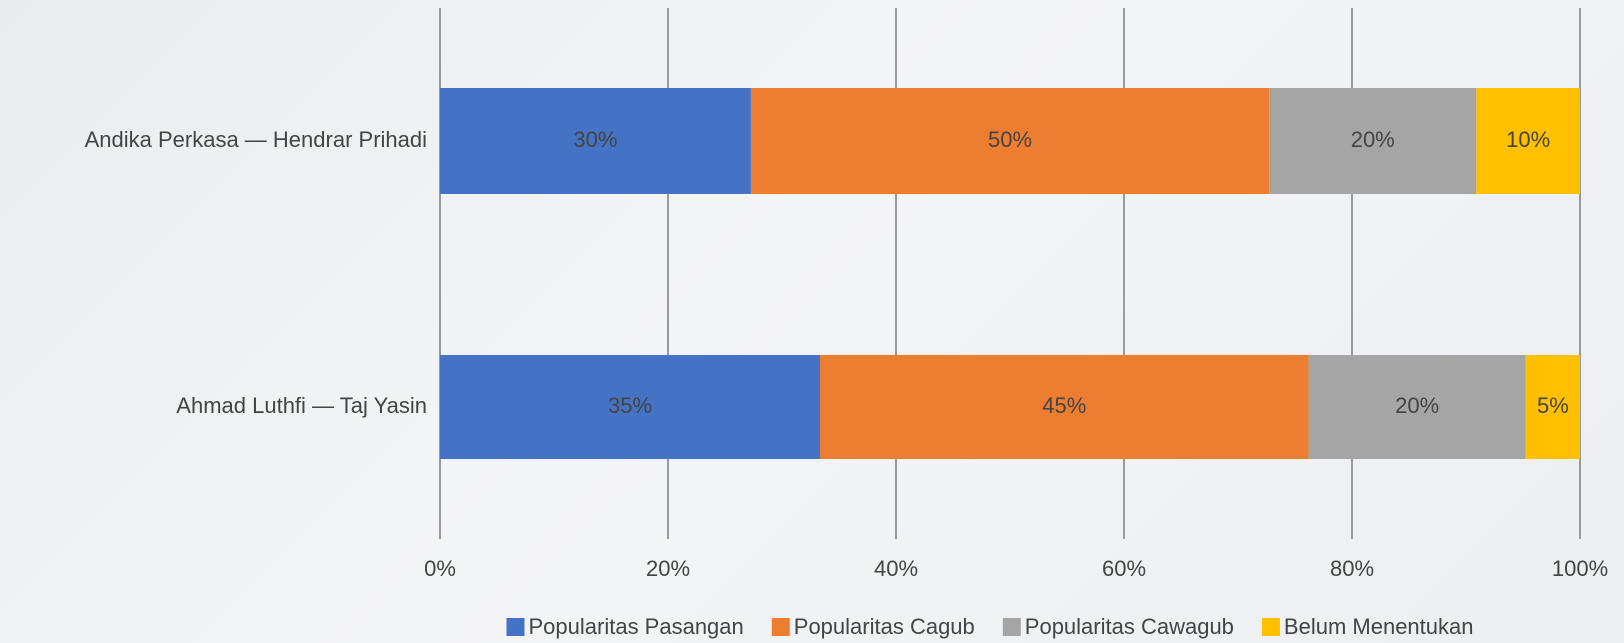  Describe the element at coordinates (440, 568) in the screenshot. I see `x-tick-label: 0%` at that location.